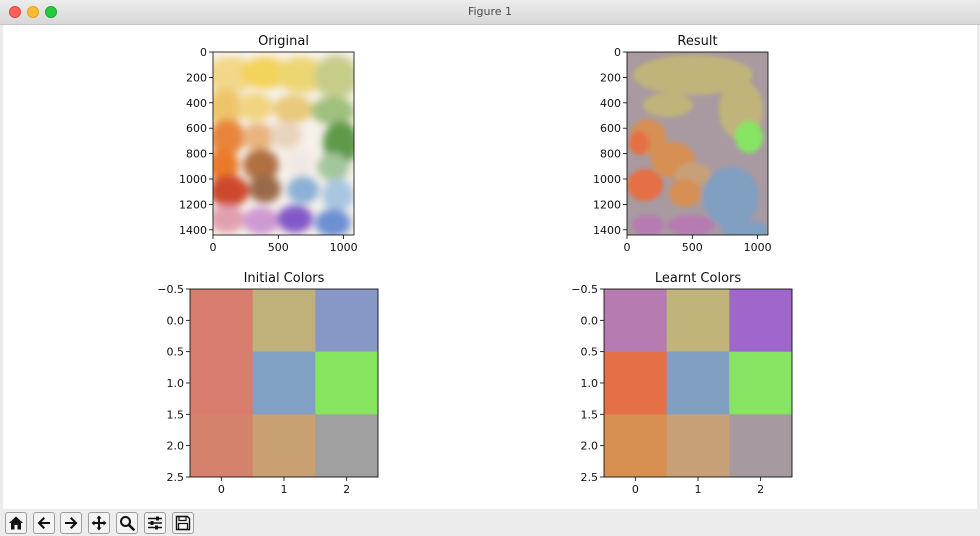  Describe the element at coordinates (283, 143) in the screenshot. I see `original-image` at that location.